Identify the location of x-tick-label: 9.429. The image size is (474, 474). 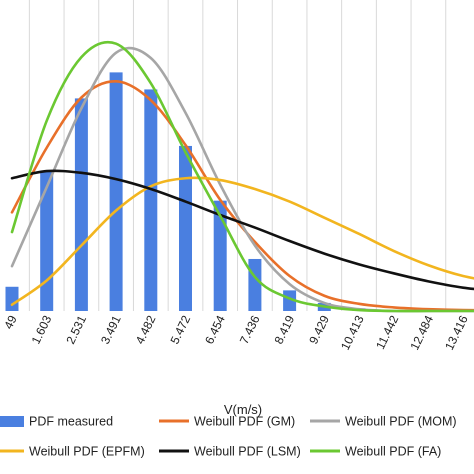
(319, 329).